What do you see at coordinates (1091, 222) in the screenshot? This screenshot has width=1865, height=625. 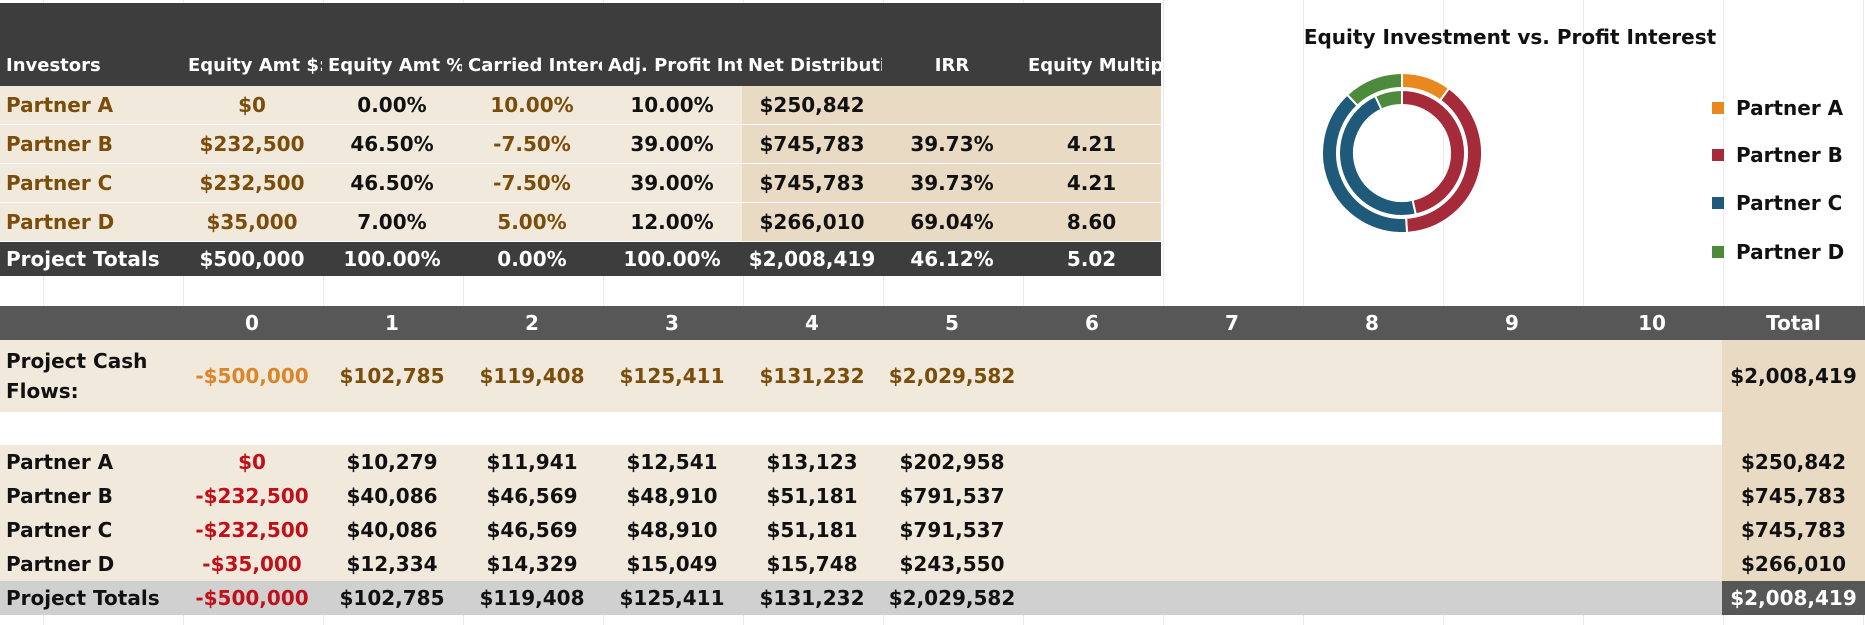 I see `equity-multiple: 8.60` at bounding box center [1091, 222].